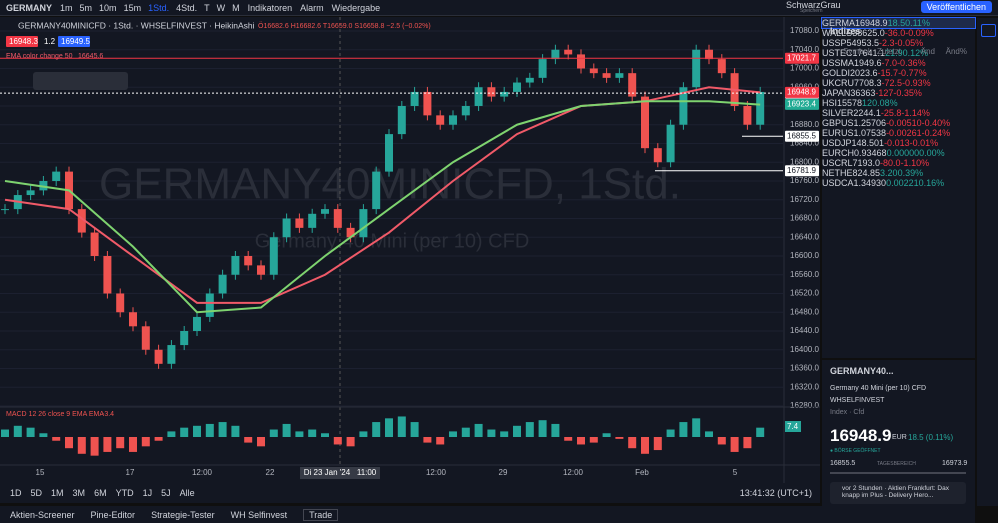 The height and width of the screenshot is (523, 998). What do you see at coordinates (16, 493) in the screenshot?
I see `range-button: 1D` at bounding box center [16, 493].